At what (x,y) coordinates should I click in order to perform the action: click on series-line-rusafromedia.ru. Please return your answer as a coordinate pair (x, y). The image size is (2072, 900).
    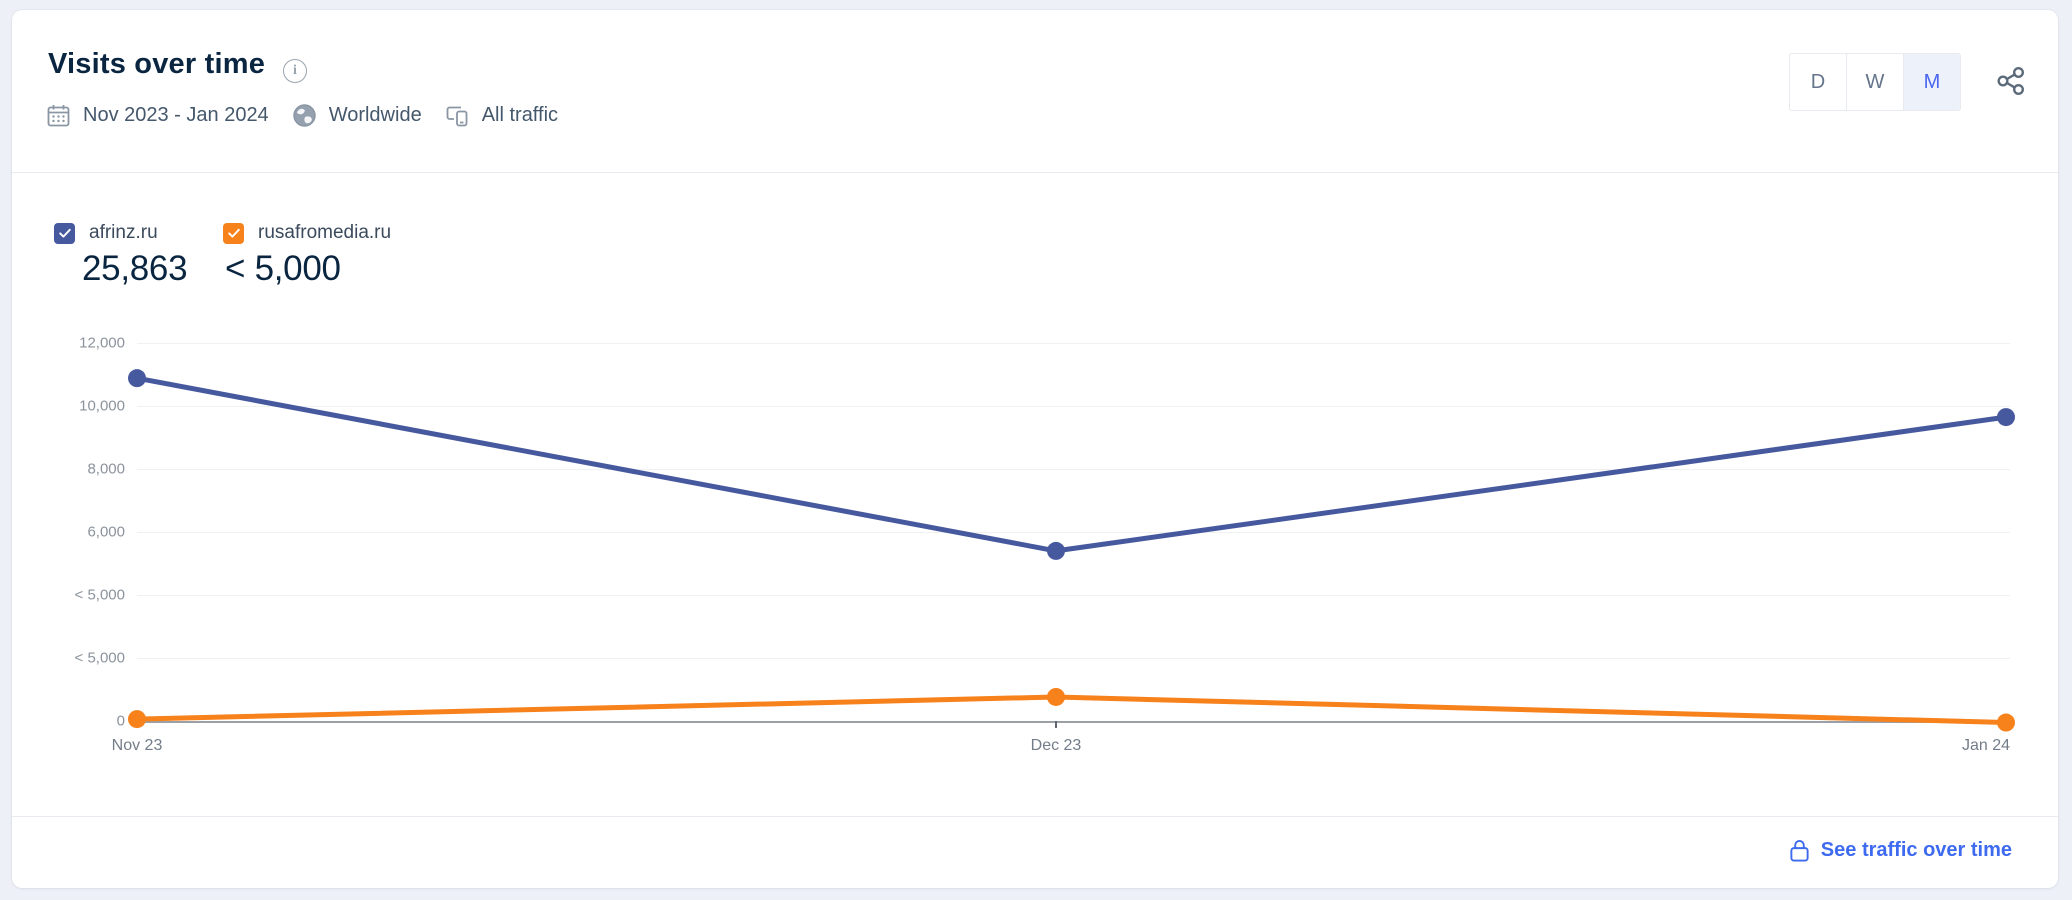
    Looking at the image, I should click on (1071, 710).